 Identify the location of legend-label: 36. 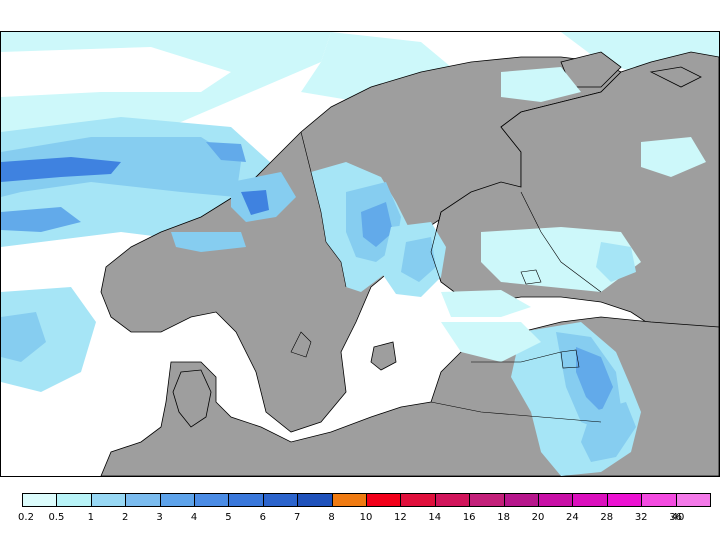
(675, 517).